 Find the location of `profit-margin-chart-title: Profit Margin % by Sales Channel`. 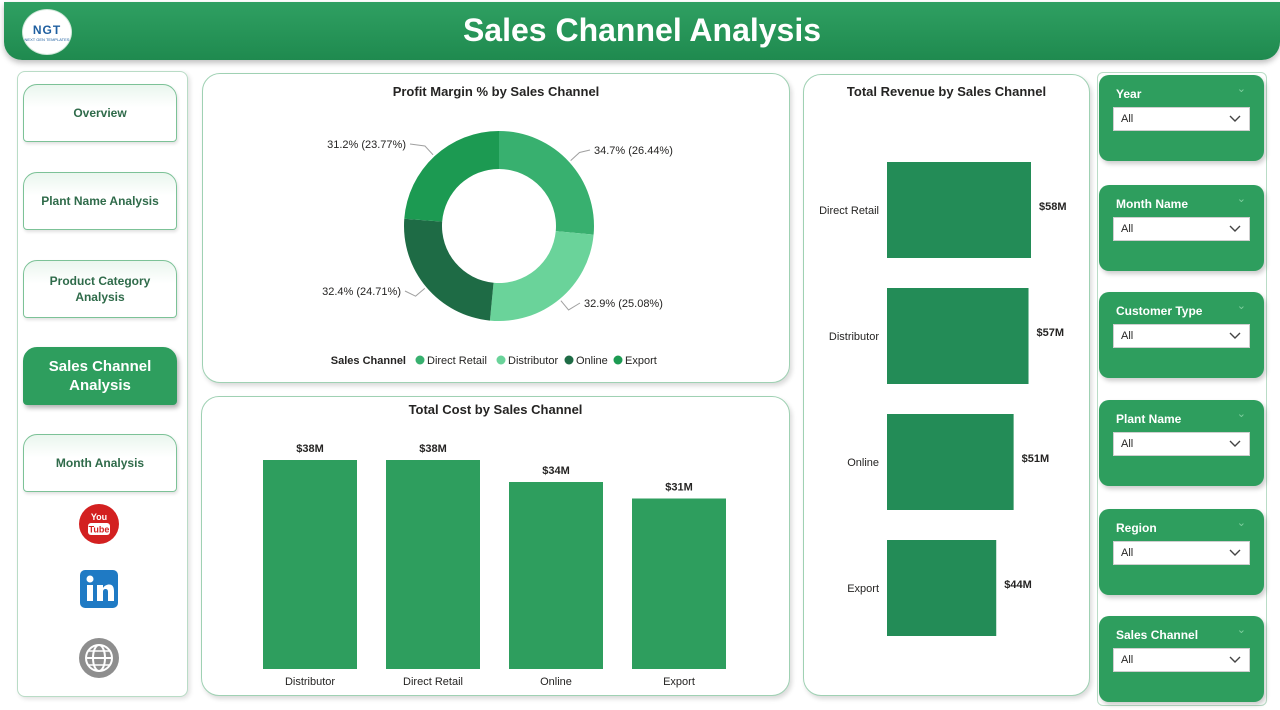

profit-margin-chart-title: Profit Margin % by Sales Channel is located at coordinates (496, 91).